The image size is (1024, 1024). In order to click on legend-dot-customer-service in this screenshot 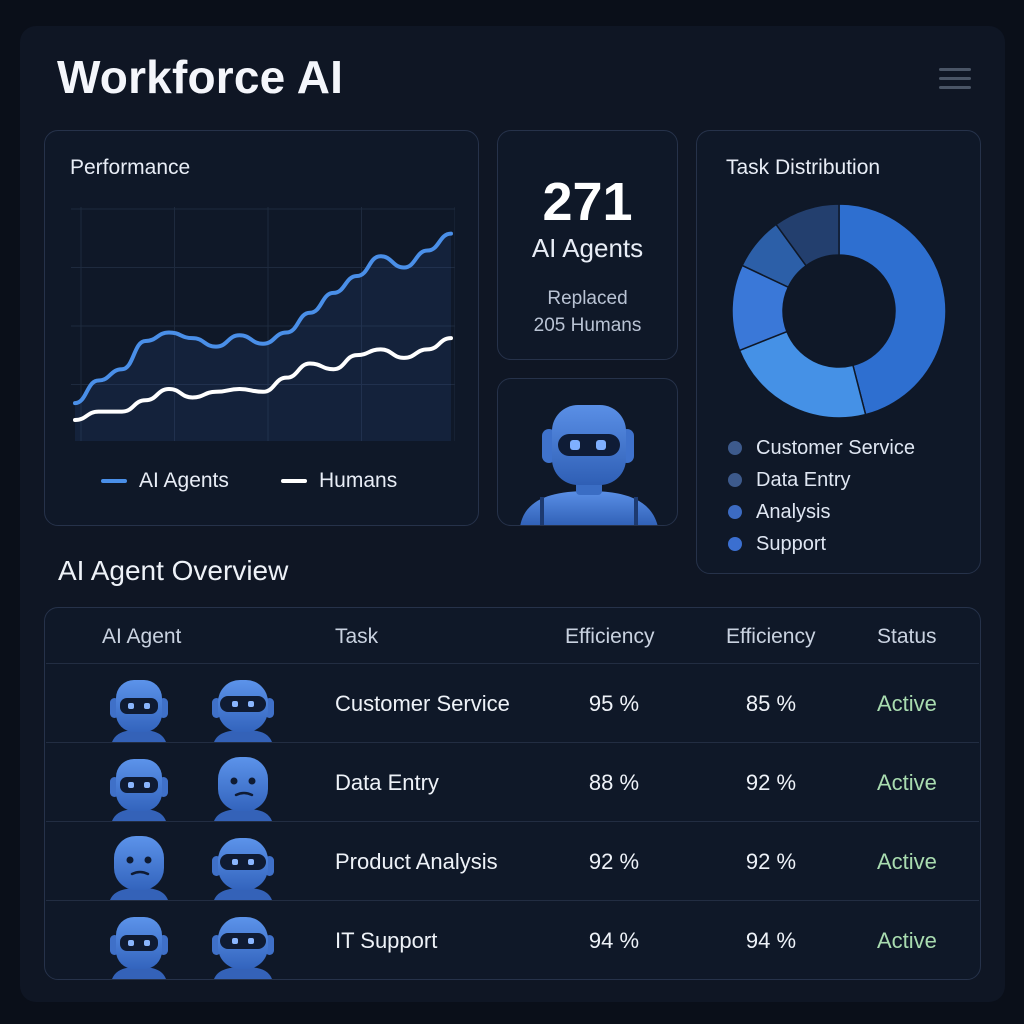, I will do `click(735, 448)`.